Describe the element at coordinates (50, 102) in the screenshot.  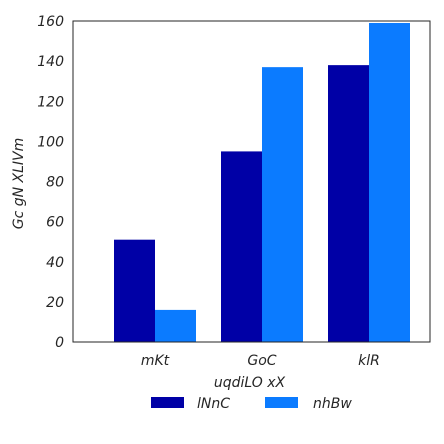
I see `y-tick-label: 120` at that location.